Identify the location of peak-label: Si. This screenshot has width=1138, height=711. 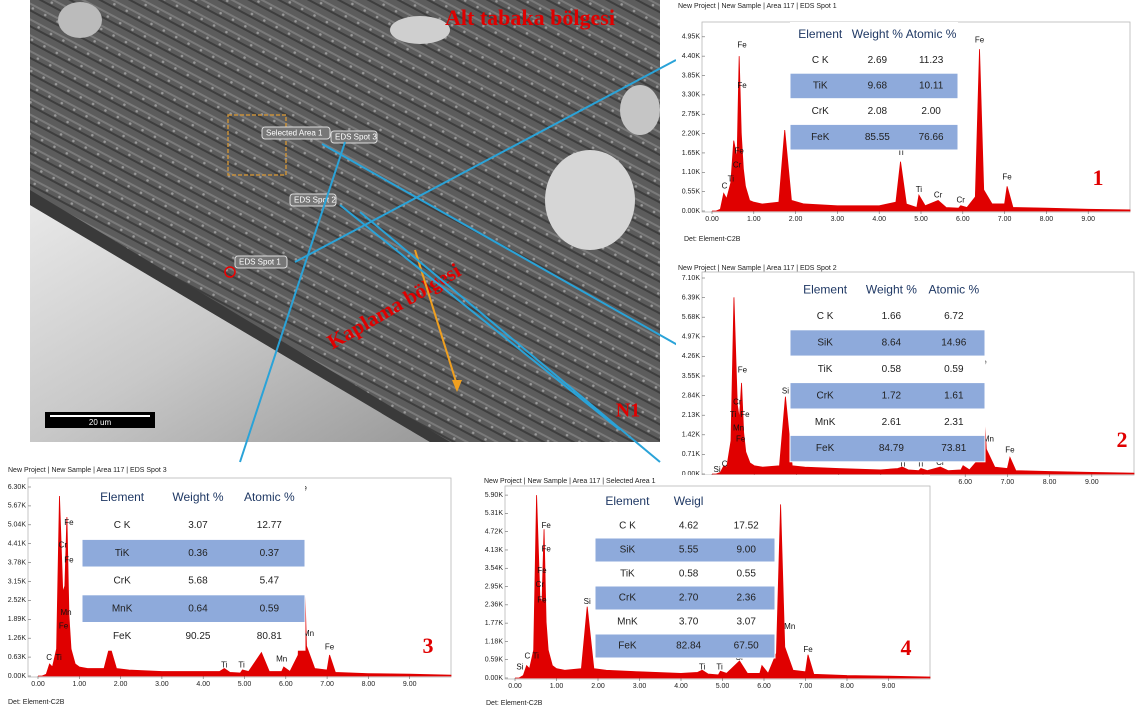
(717, 469).